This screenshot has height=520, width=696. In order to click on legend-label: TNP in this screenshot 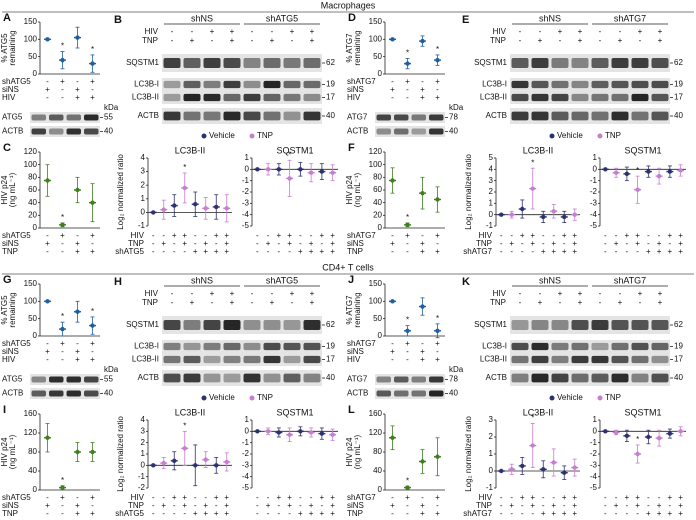, I will do `click(613, 397)`.